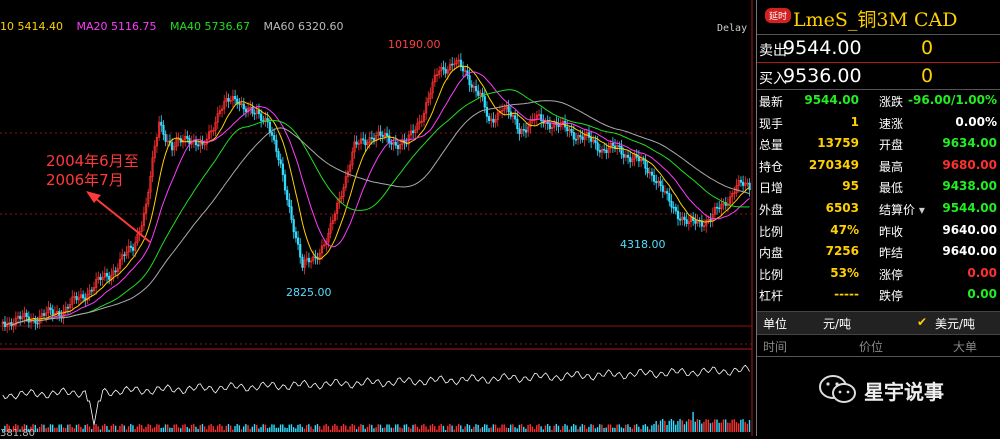 The image size is (1000, 439). I want to click on chevron-down-icon: ▾, so click(920, 210).